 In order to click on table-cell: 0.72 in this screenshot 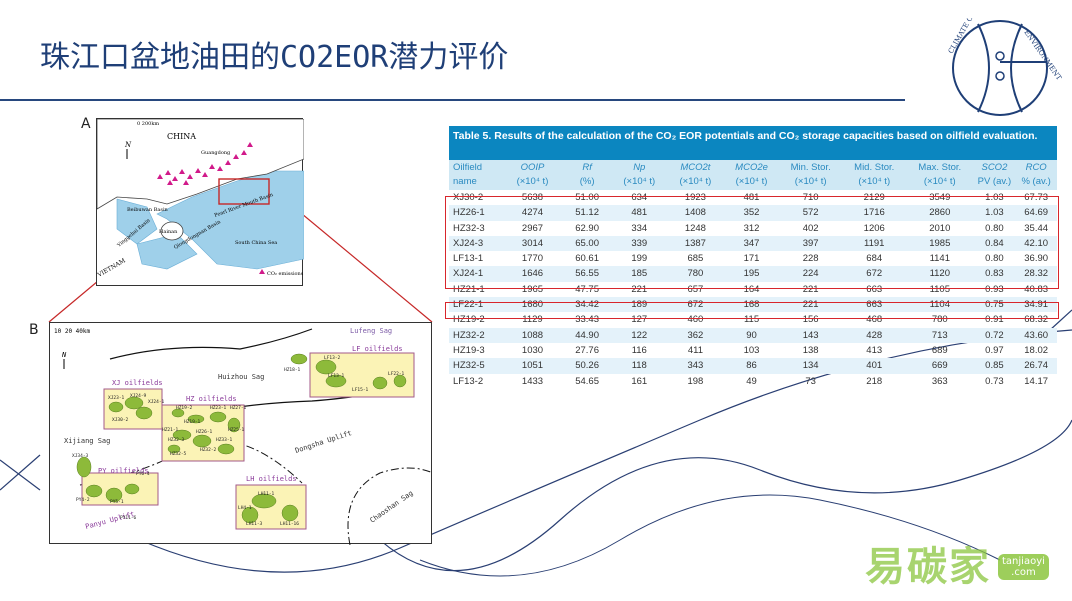, I will do `click(994, 335)`.